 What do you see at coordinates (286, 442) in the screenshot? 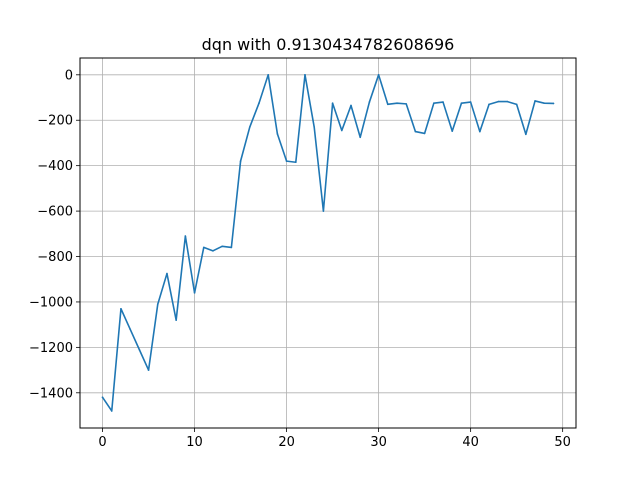
I see `x-tick-label: 20` at bounding box center [286, 442].